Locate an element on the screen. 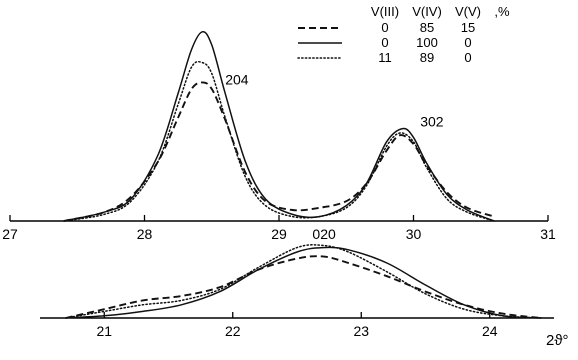 Image resolution: width=578 pixels, height=360 pixels. legend-value-0-0: 0 is located at coordinates (384, 27).